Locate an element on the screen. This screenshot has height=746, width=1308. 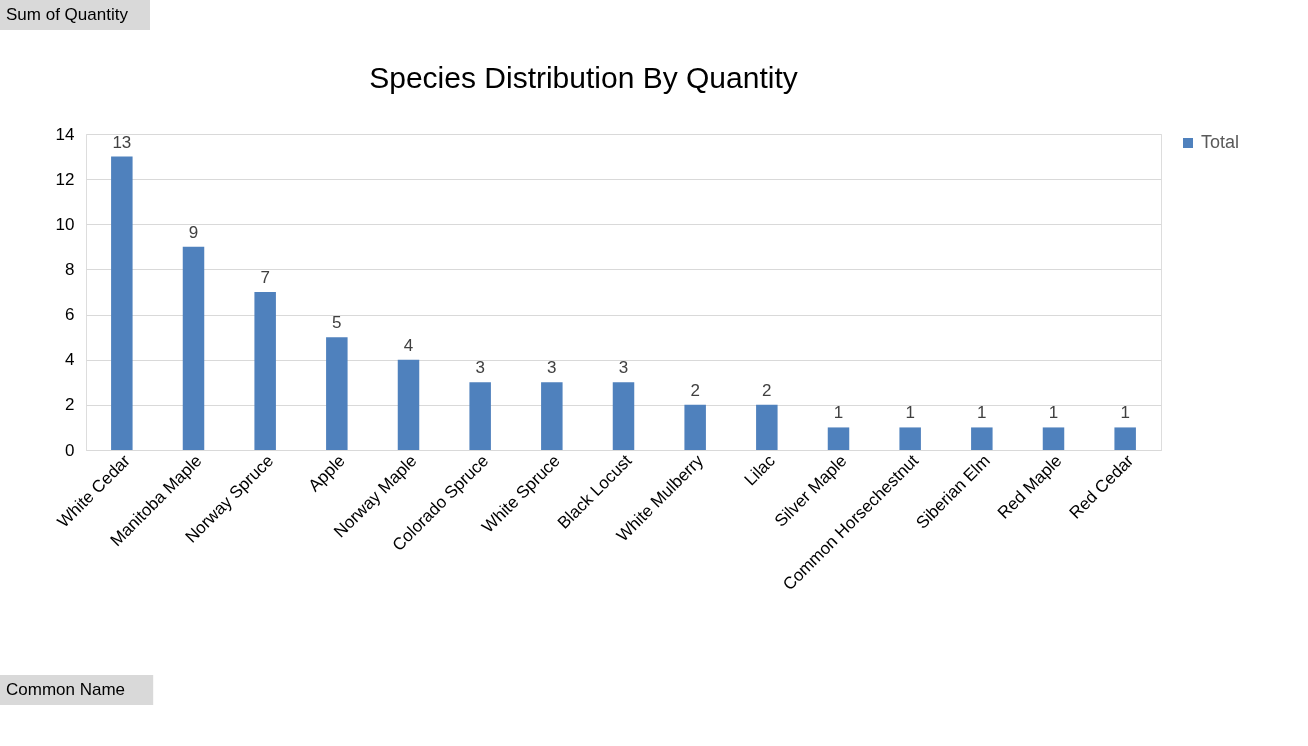
y-tick-label: 2 is located at coordinates (70, 405).